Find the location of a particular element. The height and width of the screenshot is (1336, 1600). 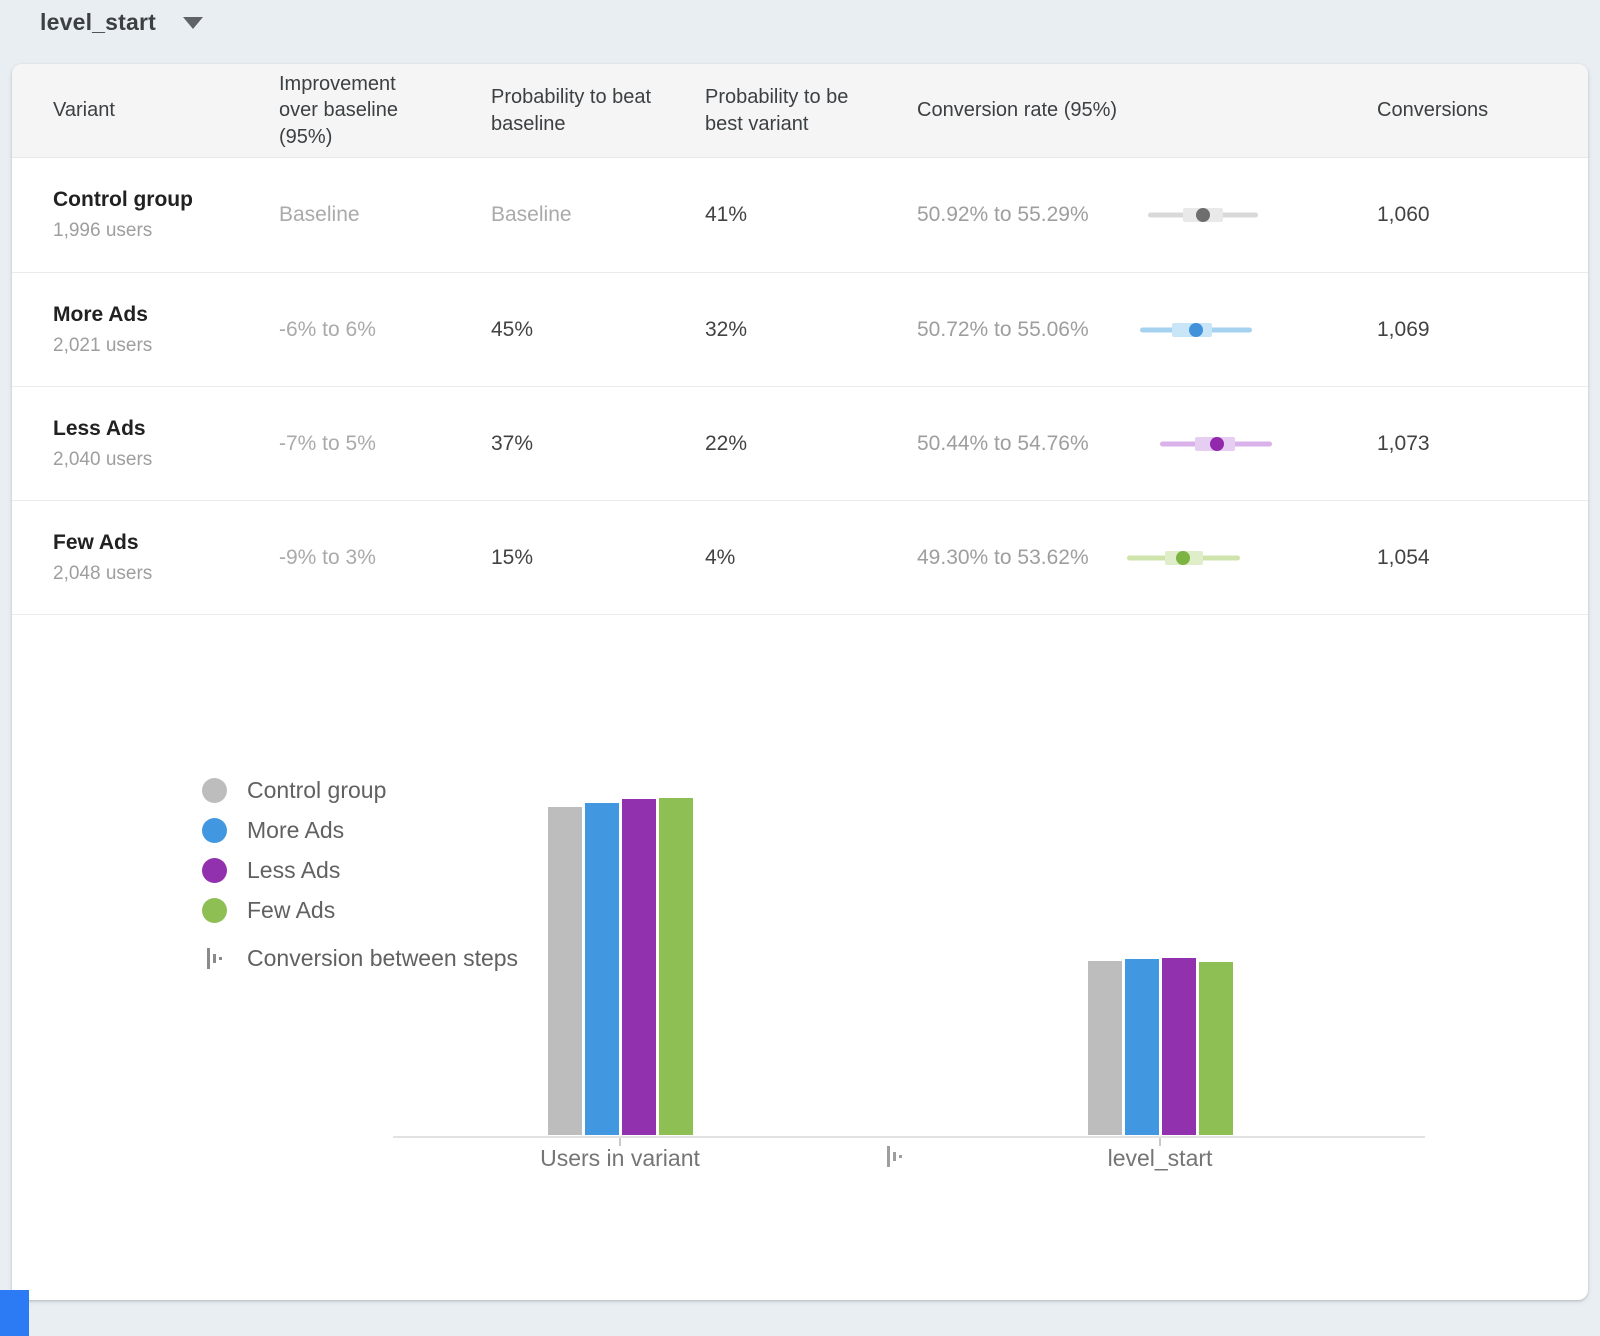

improvement-cell: -6% to 6% is located at coordinates (327, 329).